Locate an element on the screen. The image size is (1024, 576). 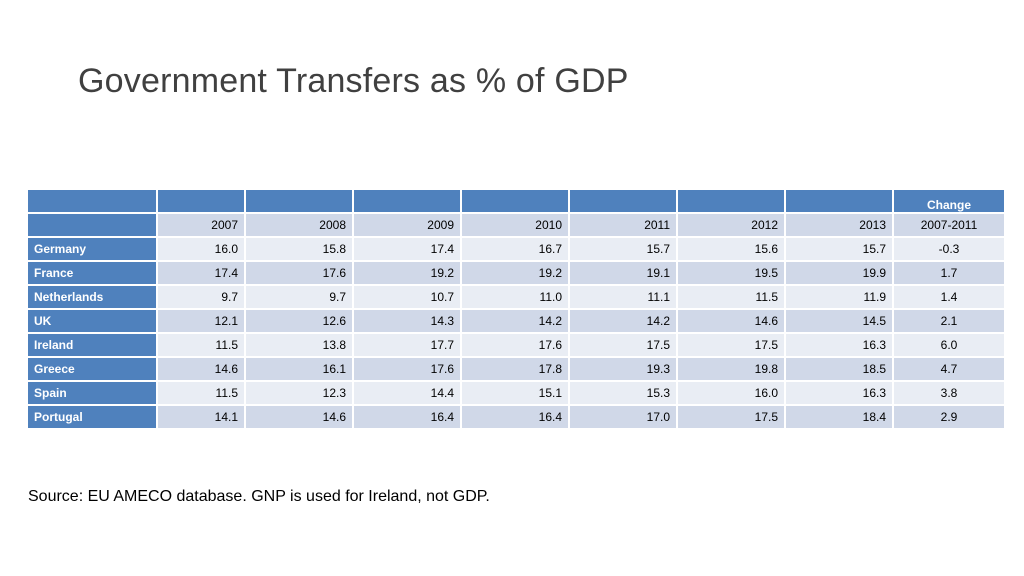
year-header-cell: 2013 is located at coordinates (840, 226).